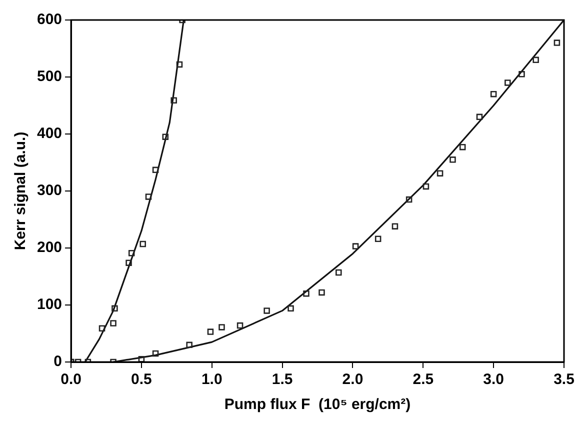 This screenshot has width=586, height=428. What do you see at coordinates (564, 379) in the screenshot?
I see `x-tick-label: 3.5` at bounding box center [564, 379].